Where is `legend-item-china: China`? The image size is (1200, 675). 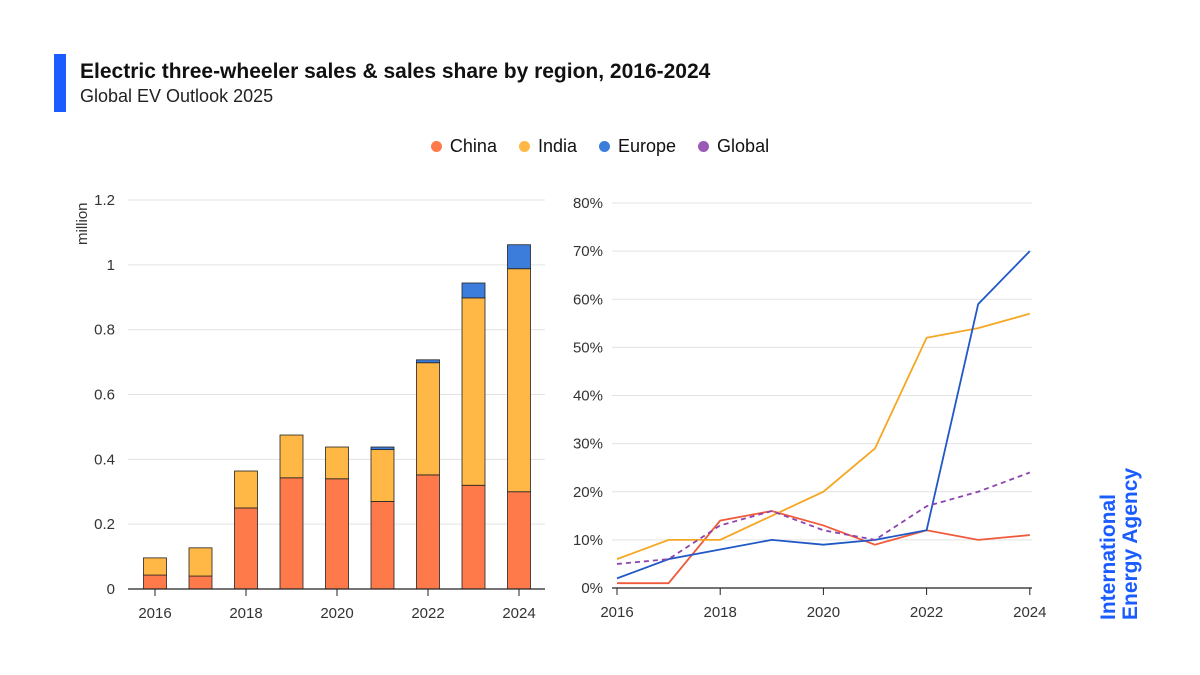
legend-item-china: China is located at coordinates (463, 146).